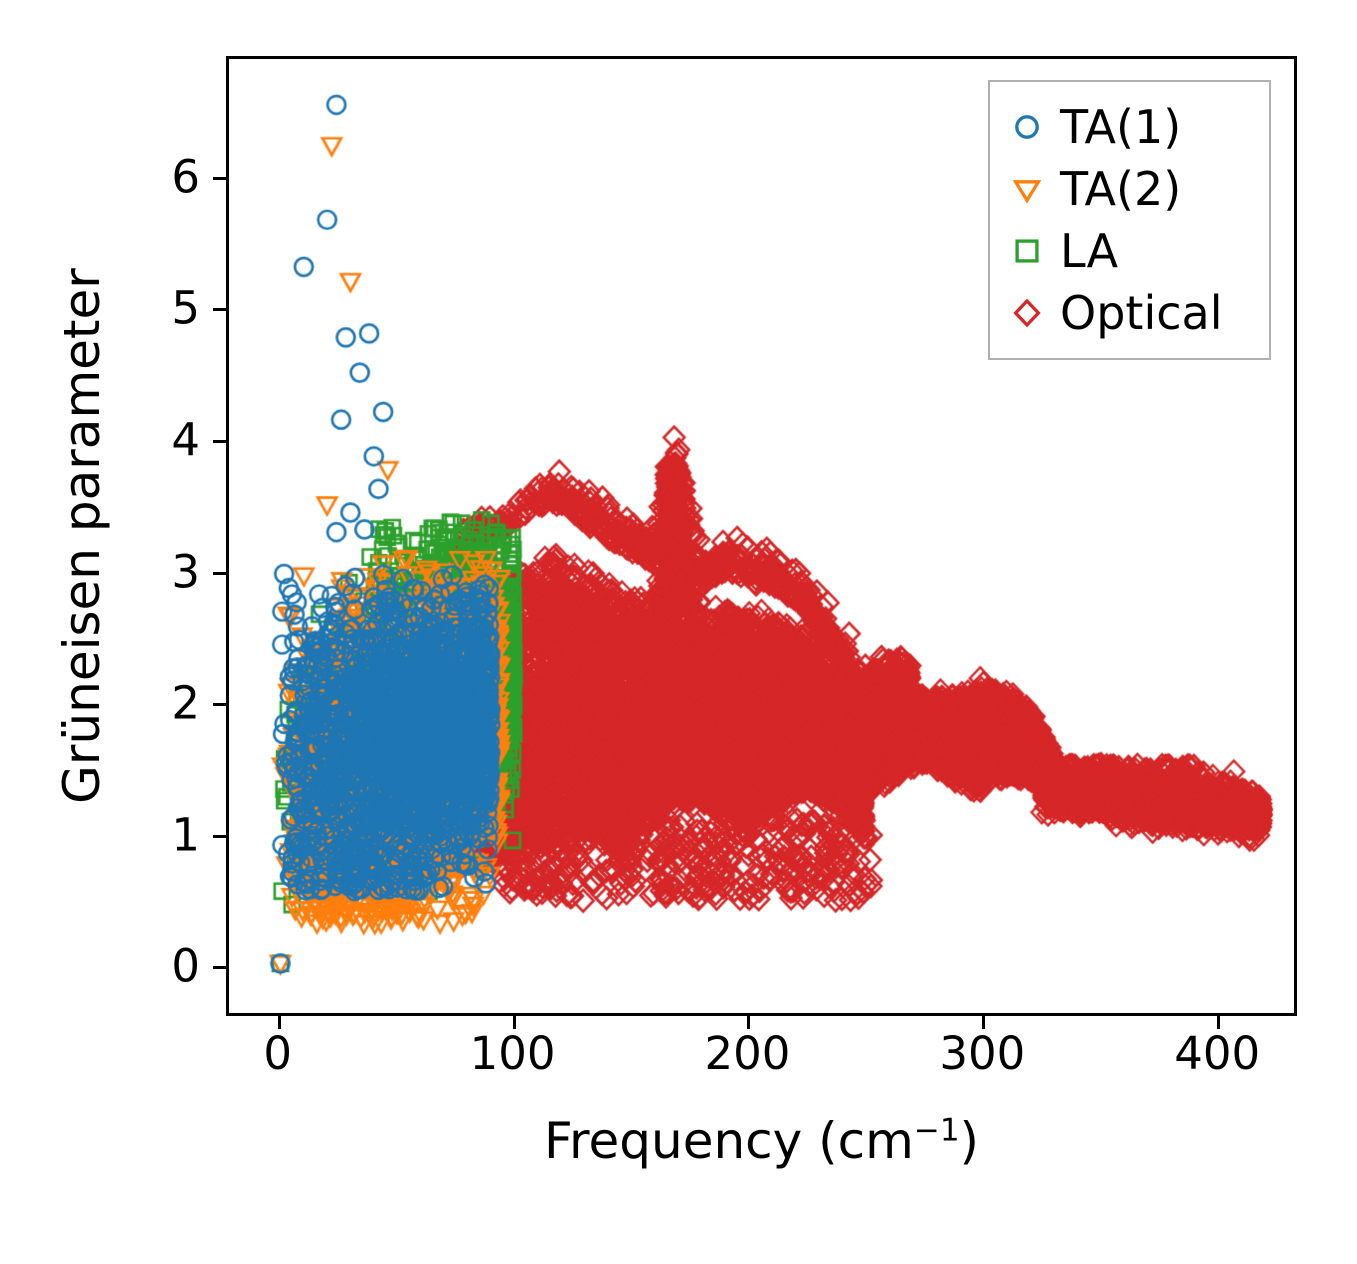 This screenshot has height=1264, width=1357. What do you see at coordinates (185, 703) in the screenshot?
I see `y-ticklabel-2: 2` at bounding box center [185, 703].